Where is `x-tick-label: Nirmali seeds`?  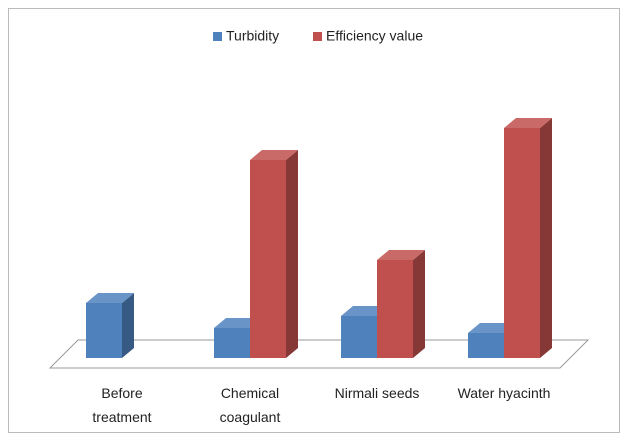 x-tick-label: Nirmali seeds is located at coordinates (377, 393).